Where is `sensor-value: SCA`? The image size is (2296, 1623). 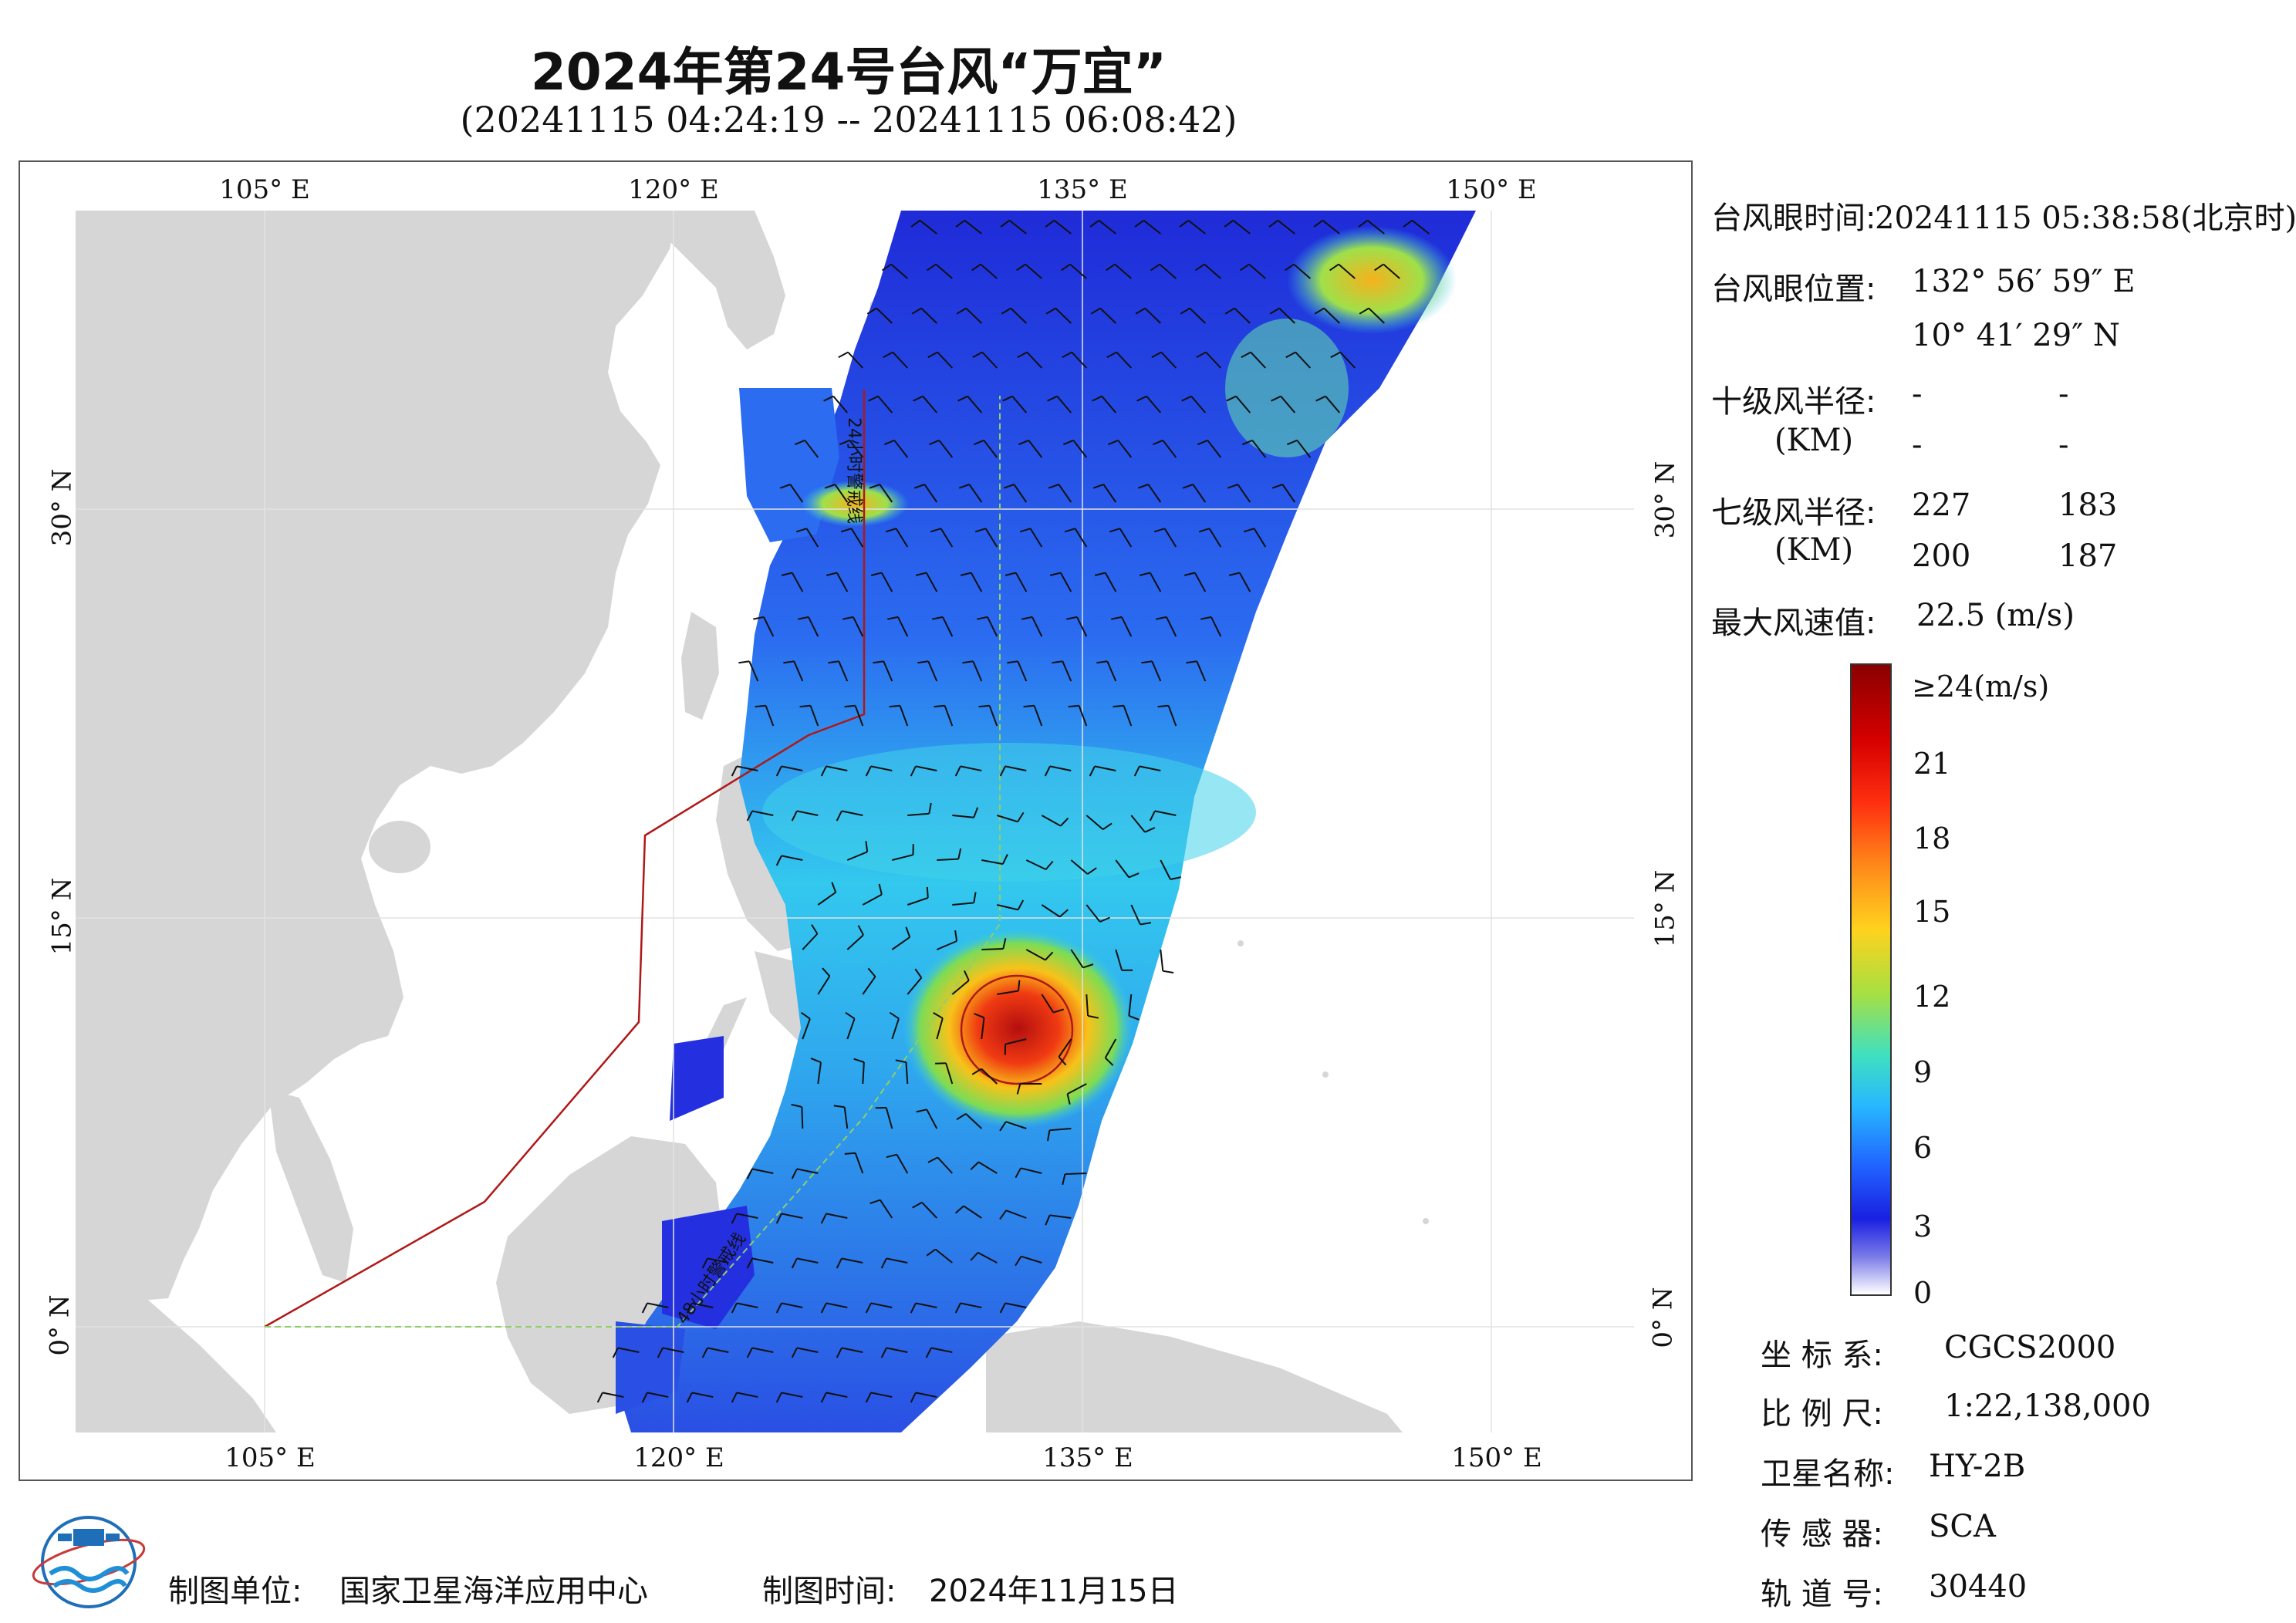 sensor-value: SCA is located at coordinates (1962, 1526).